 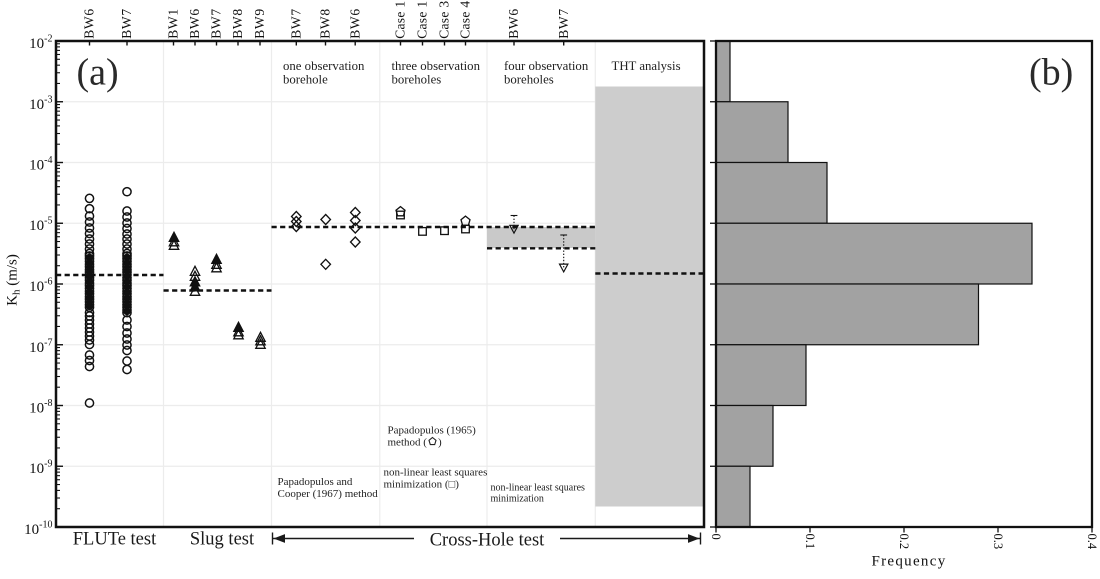 I want to click on svg-text: (b), so click(x=1051, y=73).